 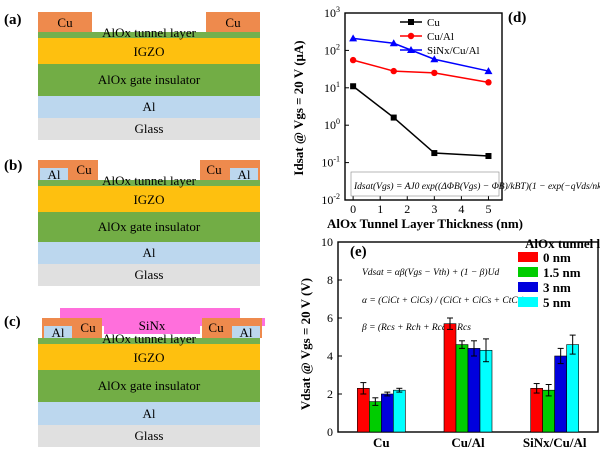 I want to click on y-tick-label-d: 10⁻², so click(x=330, y=199).